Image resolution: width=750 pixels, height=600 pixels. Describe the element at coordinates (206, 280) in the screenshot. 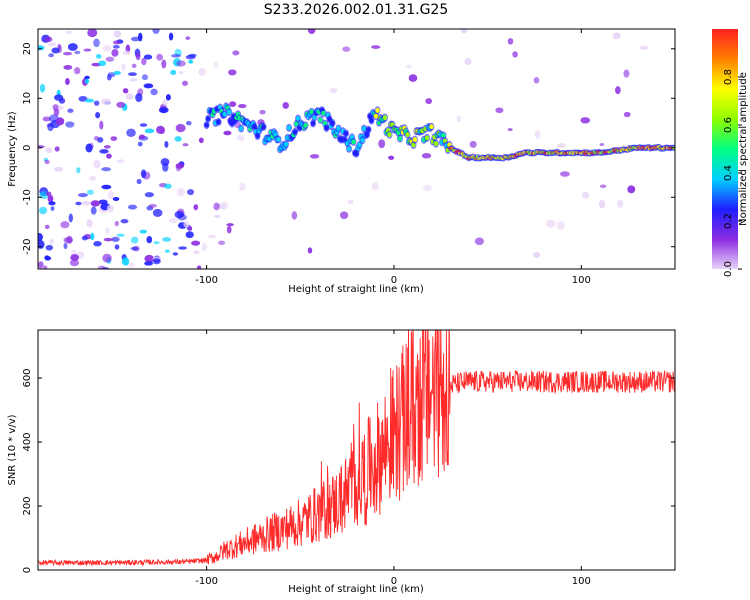

I see `spectrogram-xtick-label: -100` at that location.